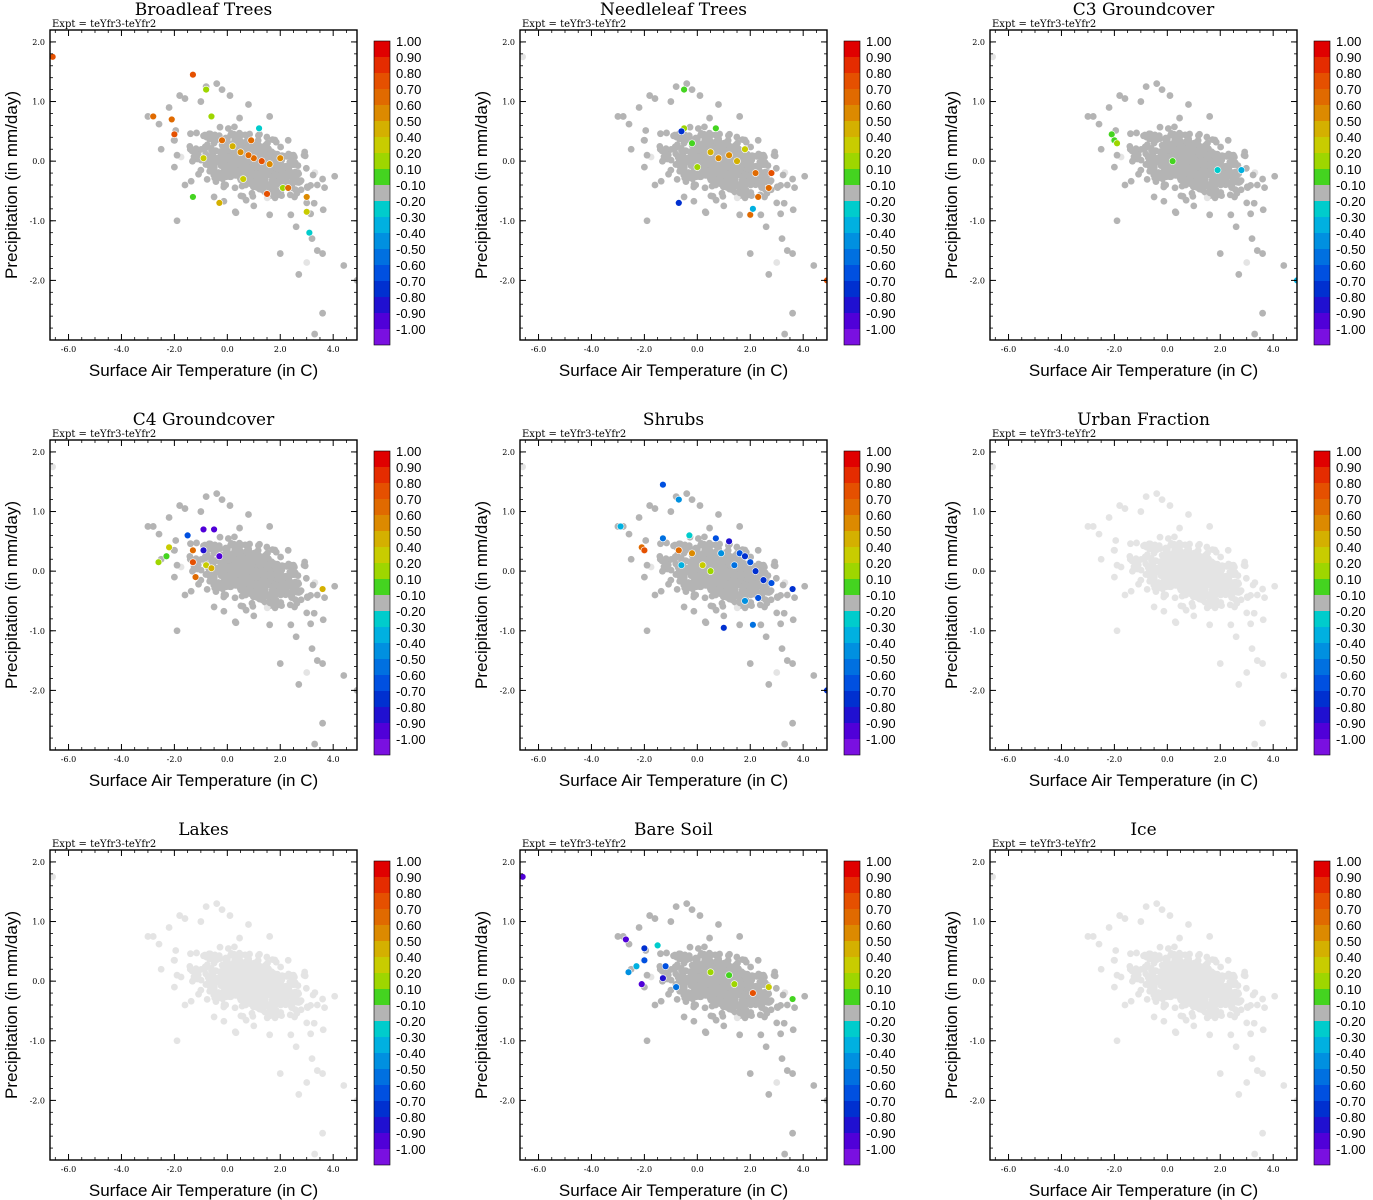  I want to click on colorbar-label: -0.70, so click(411, 281).